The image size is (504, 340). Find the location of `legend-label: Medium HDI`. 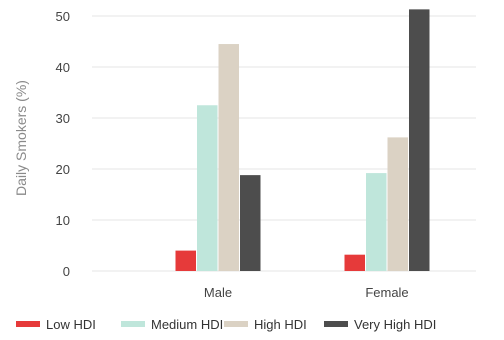

legend-label: Medium HDI is located at coordinates (187, 324).